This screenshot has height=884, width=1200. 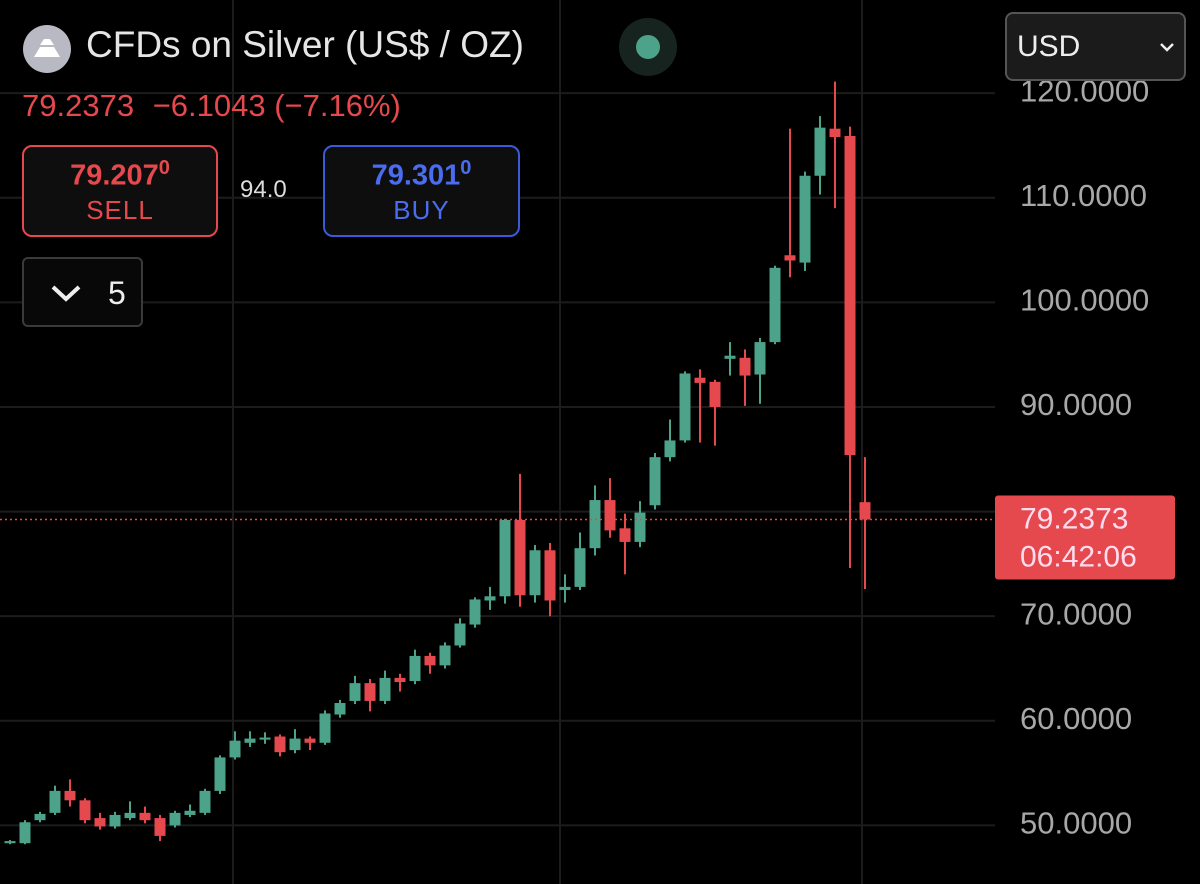 I want to click on currency: USD, so click(x=1049, y=46).